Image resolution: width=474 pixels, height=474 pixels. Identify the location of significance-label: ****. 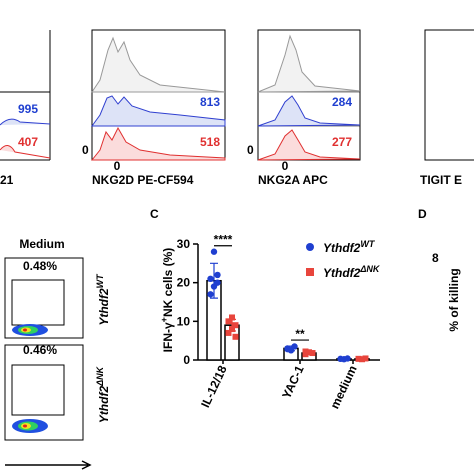
(223, 240).